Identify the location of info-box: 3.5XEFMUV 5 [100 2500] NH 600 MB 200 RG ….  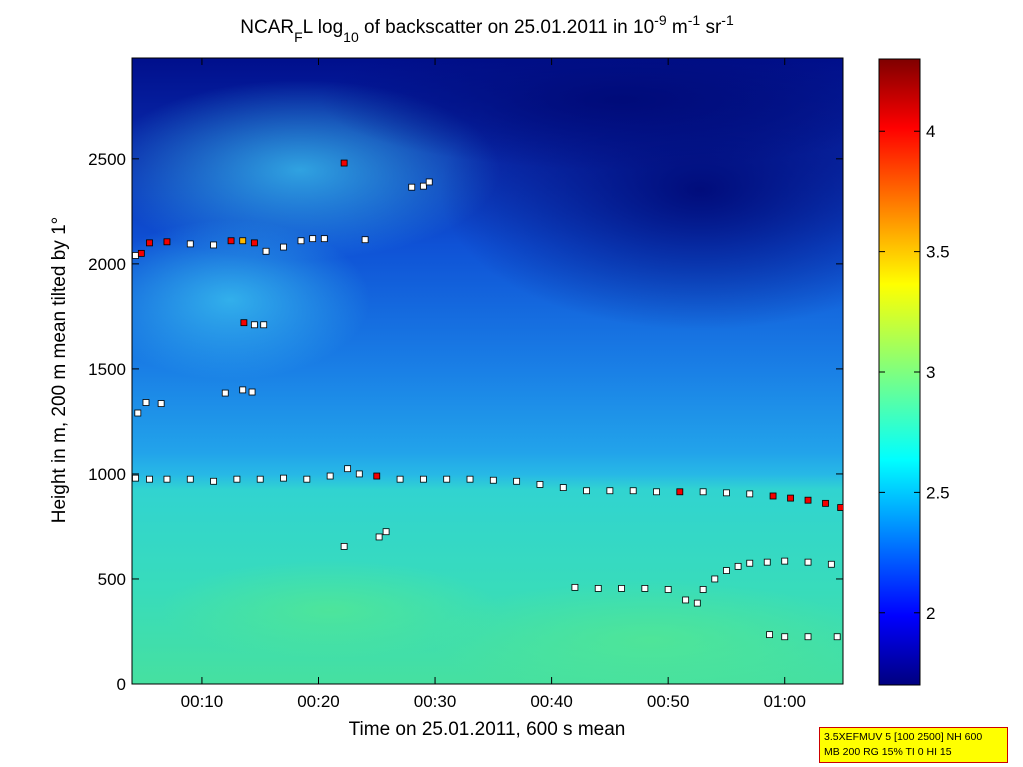
(913, 745).